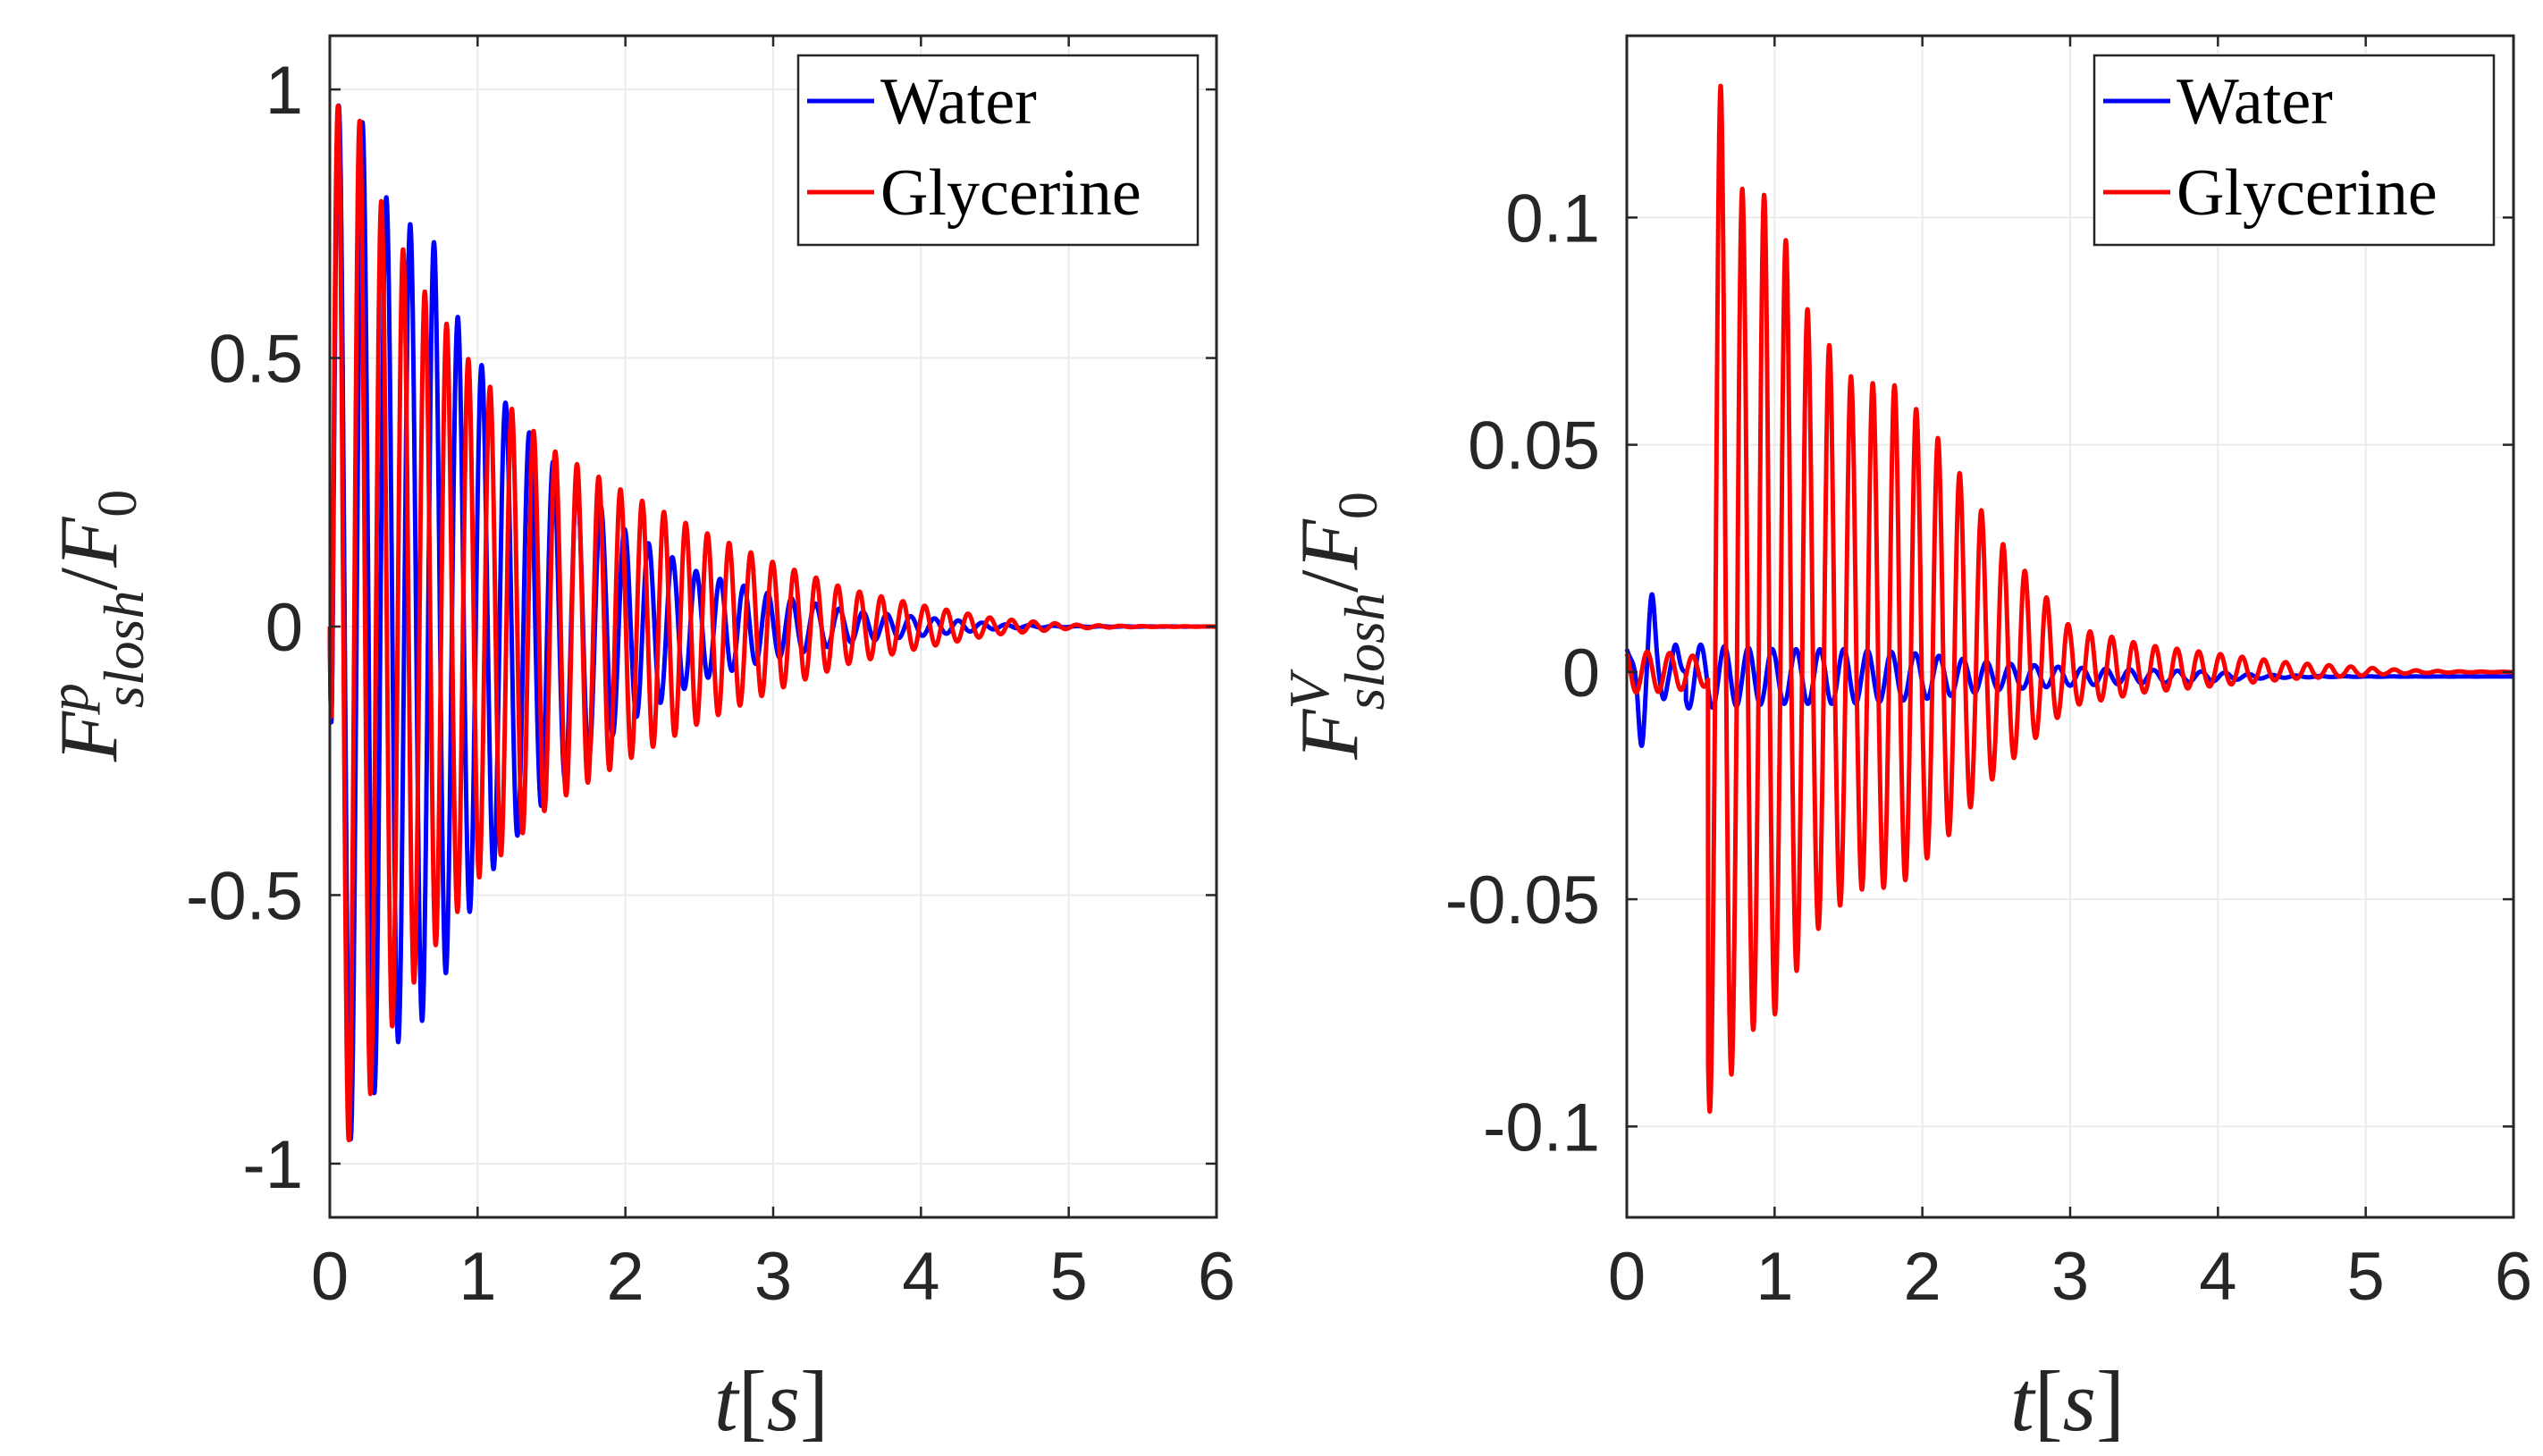 The width and height of the screenshot is (2543, 1456). I want to click on right-ylabel-den-sub: 0, so click(1358, 505).